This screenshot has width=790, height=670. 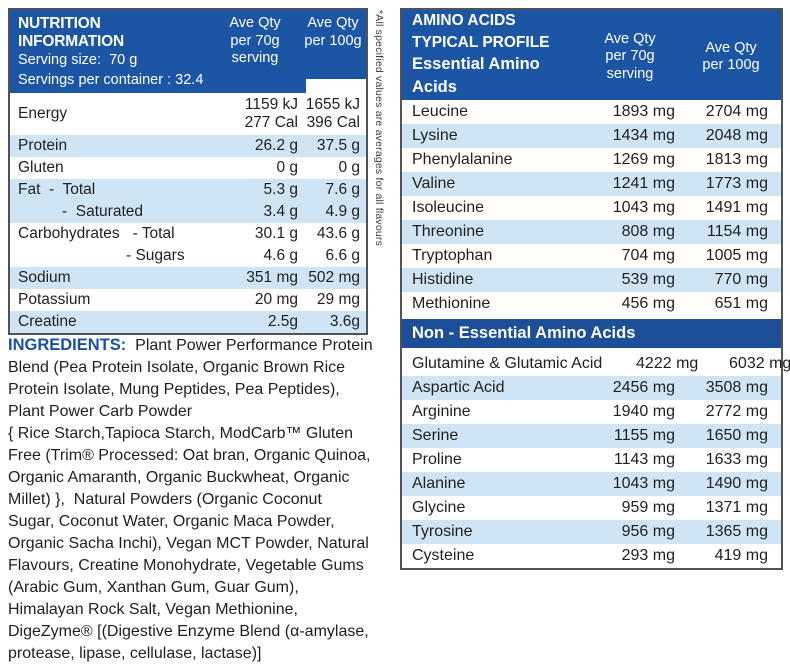 I want to click on value-per-70g: 1434 mg, so click(x=643, y=135).